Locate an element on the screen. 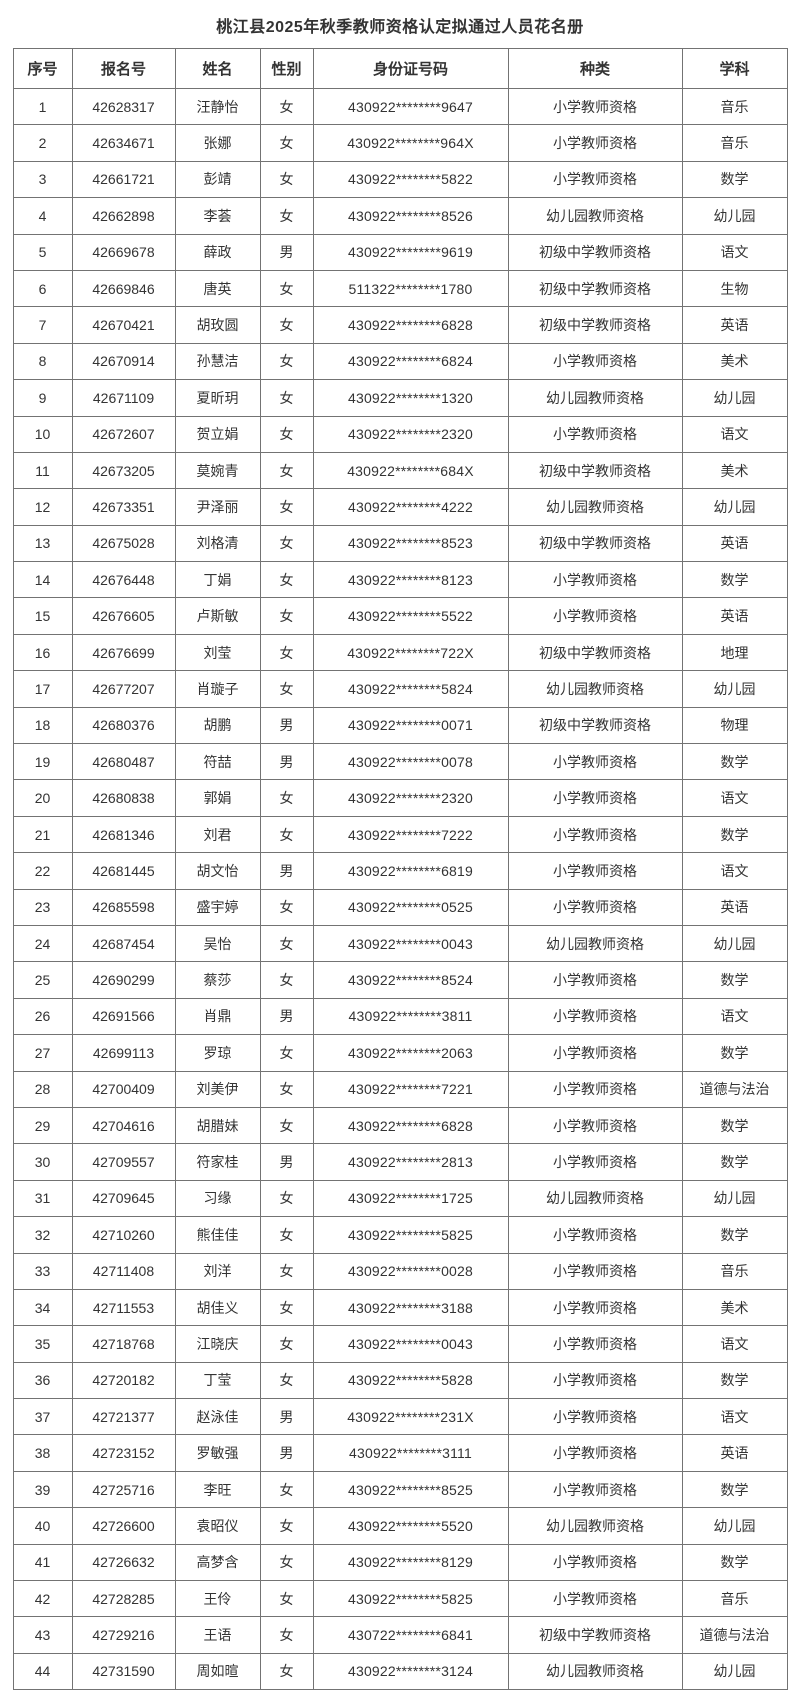  table-cell-reg-no: 42676448 is located at coordinates (123, 580).